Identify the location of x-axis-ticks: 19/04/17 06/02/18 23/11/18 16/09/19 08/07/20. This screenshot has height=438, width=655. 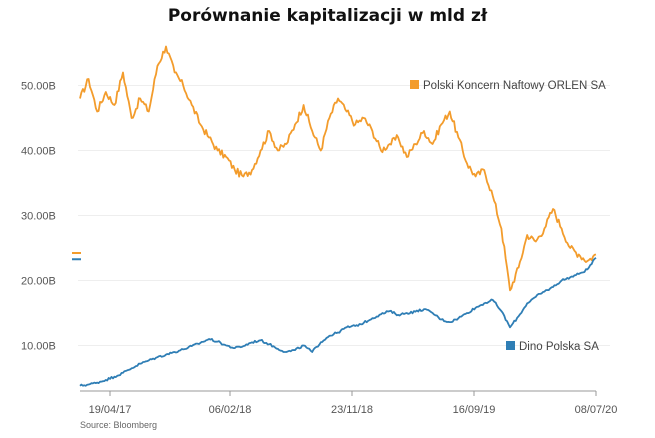
(353, 403).